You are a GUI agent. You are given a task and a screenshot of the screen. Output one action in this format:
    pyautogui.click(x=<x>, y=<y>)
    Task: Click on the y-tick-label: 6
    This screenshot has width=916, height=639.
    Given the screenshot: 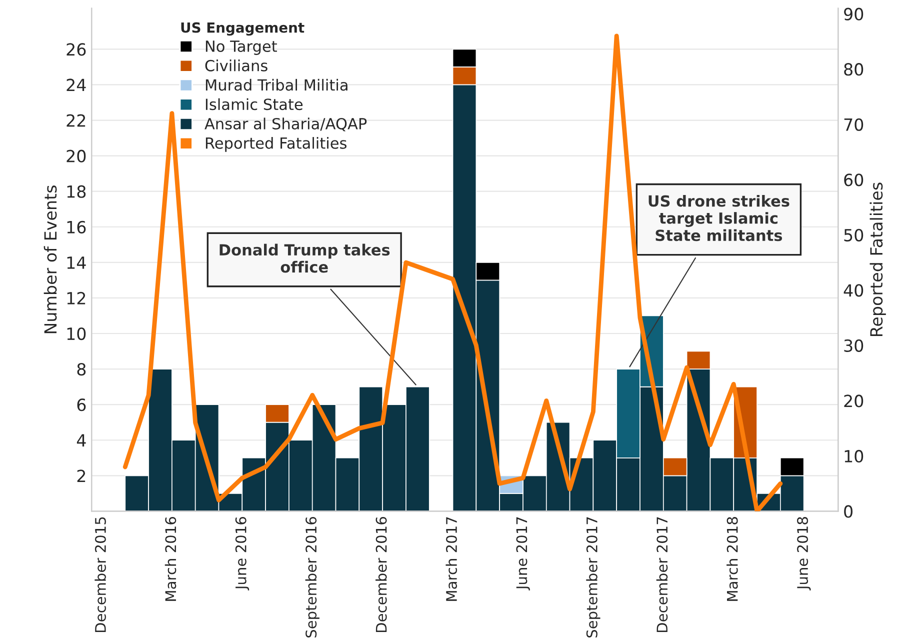 What is the action you would take?
    pyautogui.click(x=81, y=405)
    